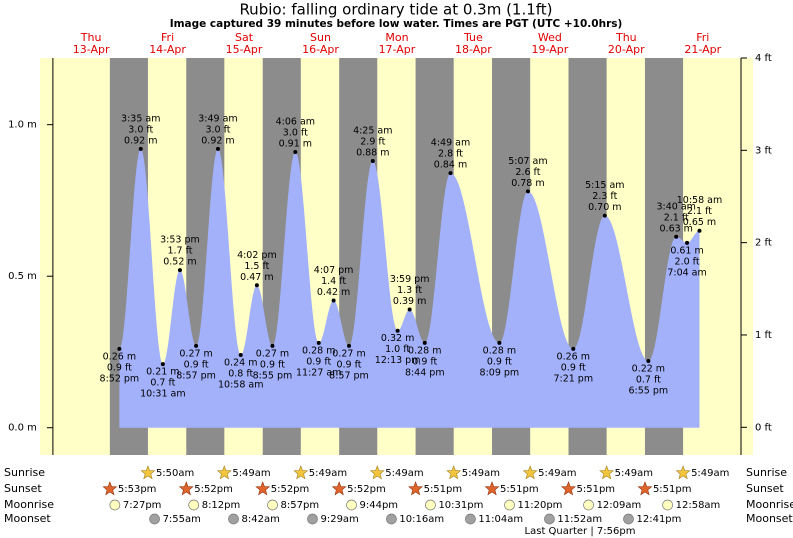  I want to click on tide-label: 1.0 ft, so click(397, 349).